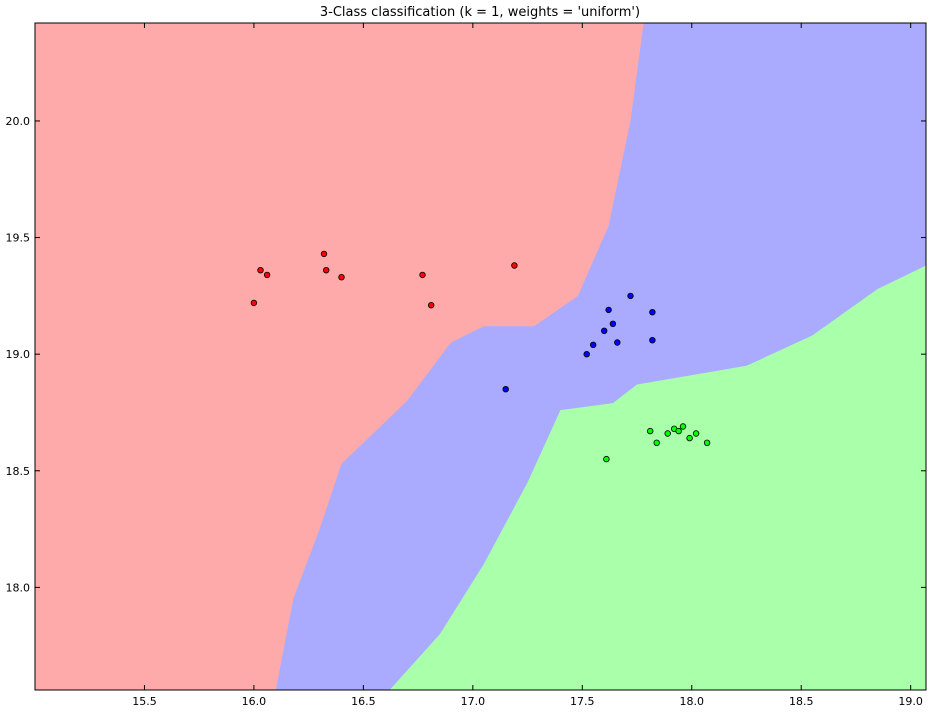  I want to click on x-tick-label: 18.5, so click(801, 701).